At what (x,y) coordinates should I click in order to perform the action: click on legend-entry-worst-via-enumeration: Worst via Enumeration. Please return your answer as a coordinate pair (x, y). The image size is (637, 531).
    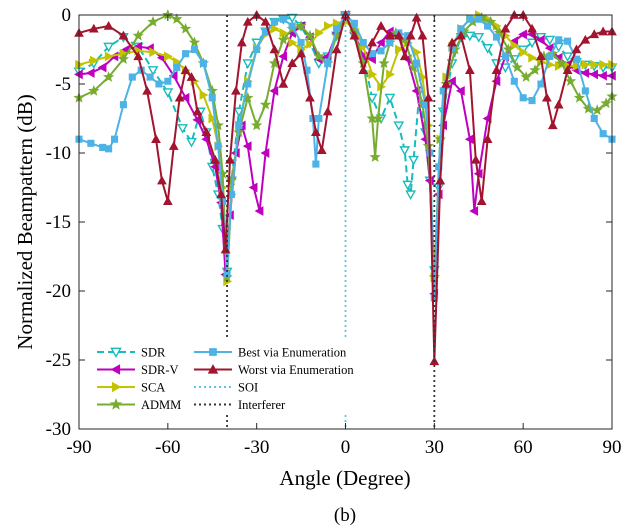
    Looking at the image, I should click on (274, 370).